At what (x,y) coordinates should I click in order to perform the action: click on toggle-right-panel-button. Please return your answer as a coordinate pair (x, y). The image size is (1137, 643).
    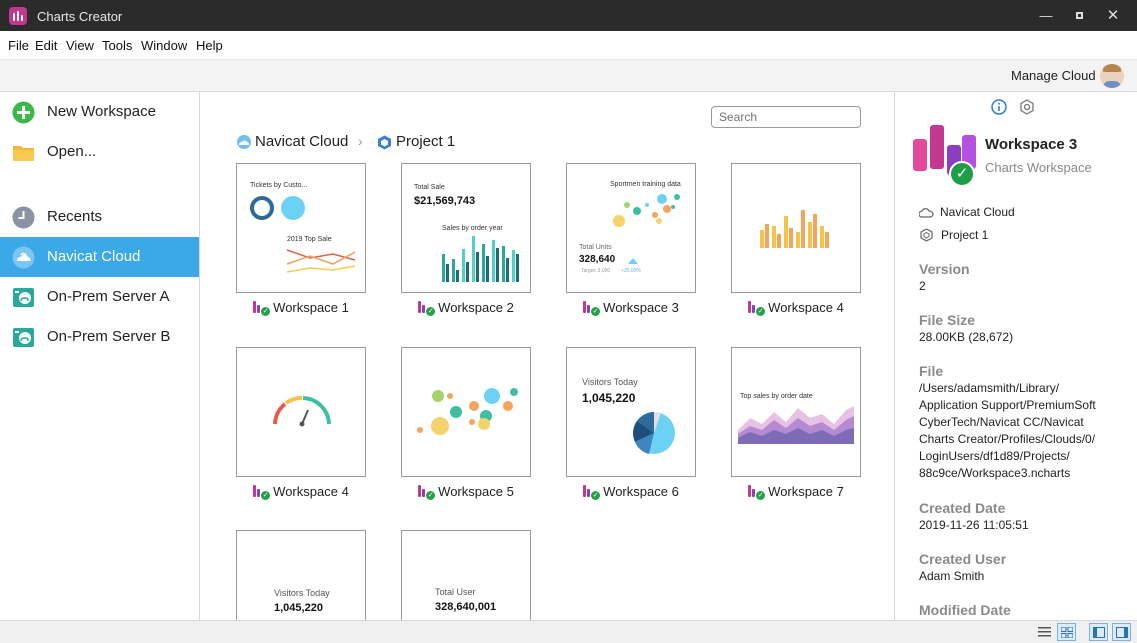
    Looking at the image, I should click on (1121, 632).